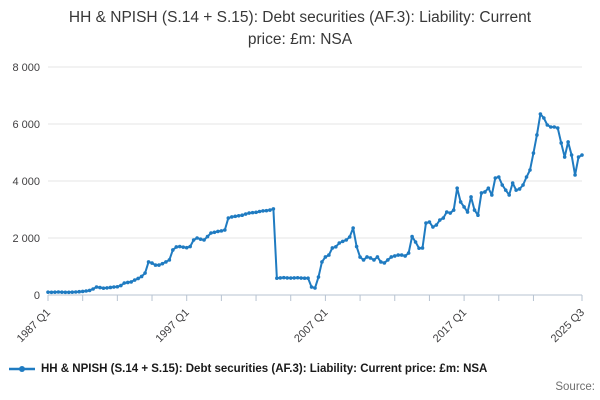 This screenshot has width=600, height=400. Describe the element at coordinates (26, 125) in the screenshot. I see `svg-text: 6 000` at that location.